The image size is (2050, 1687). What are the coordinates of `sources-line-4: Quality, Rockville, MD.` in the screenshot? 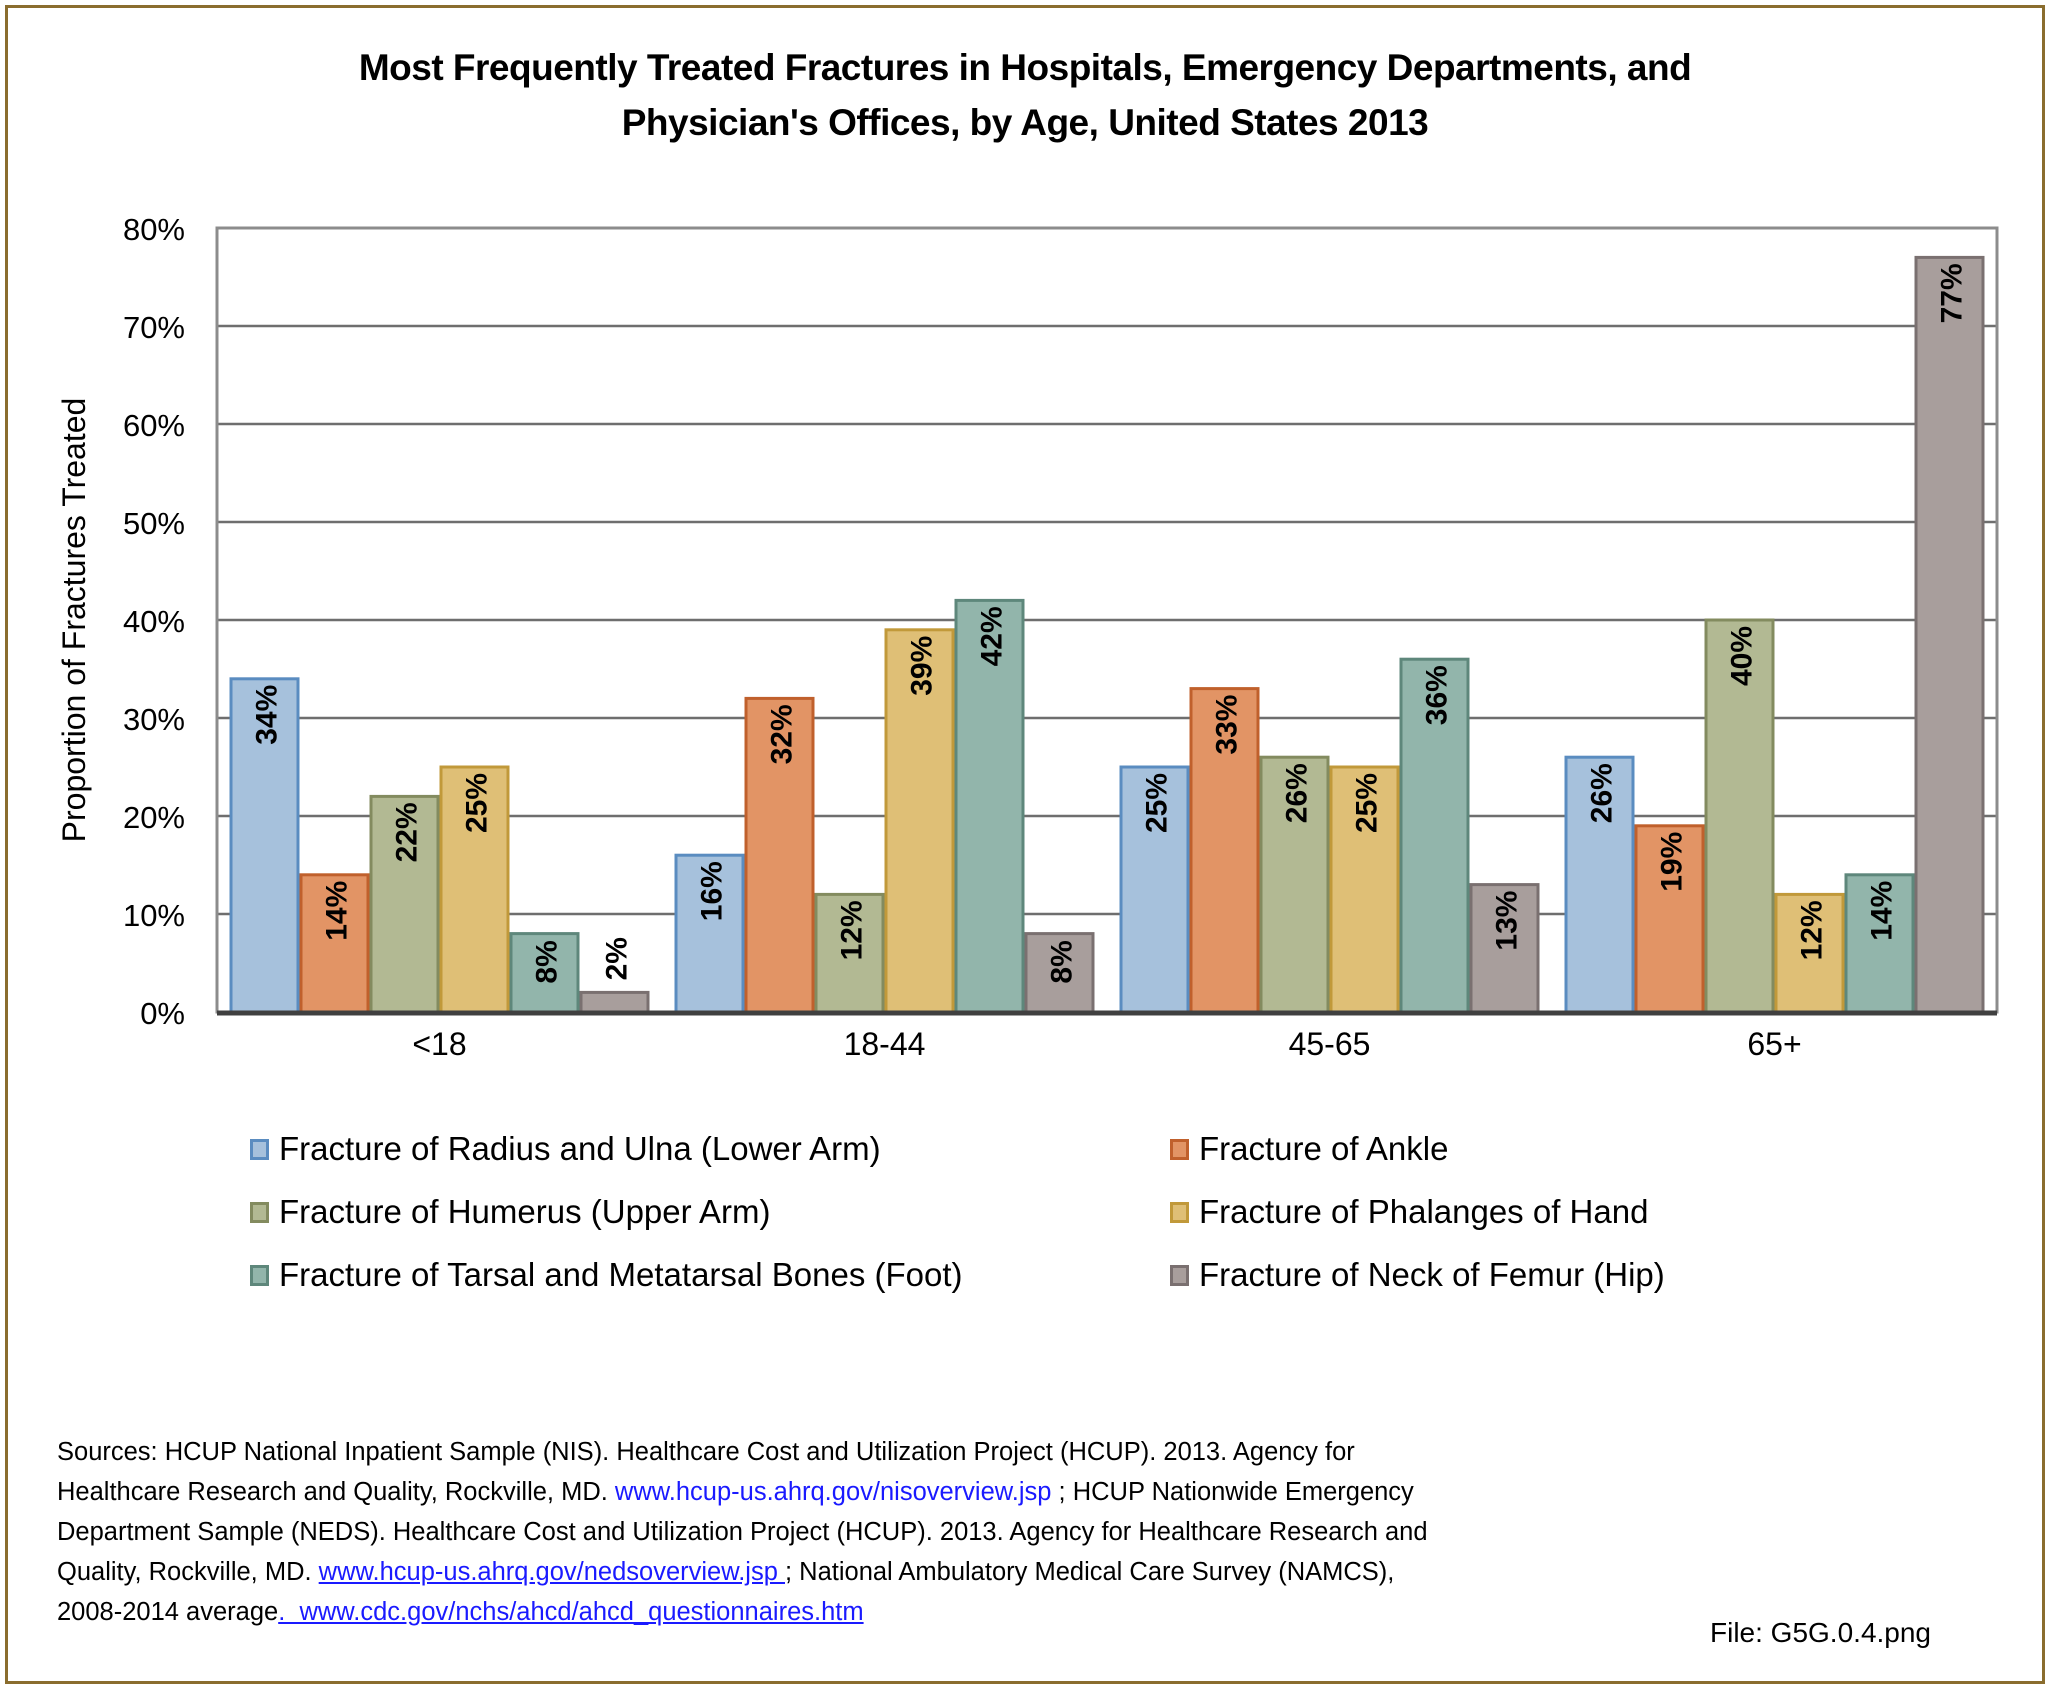 It's located at (188, 1572).